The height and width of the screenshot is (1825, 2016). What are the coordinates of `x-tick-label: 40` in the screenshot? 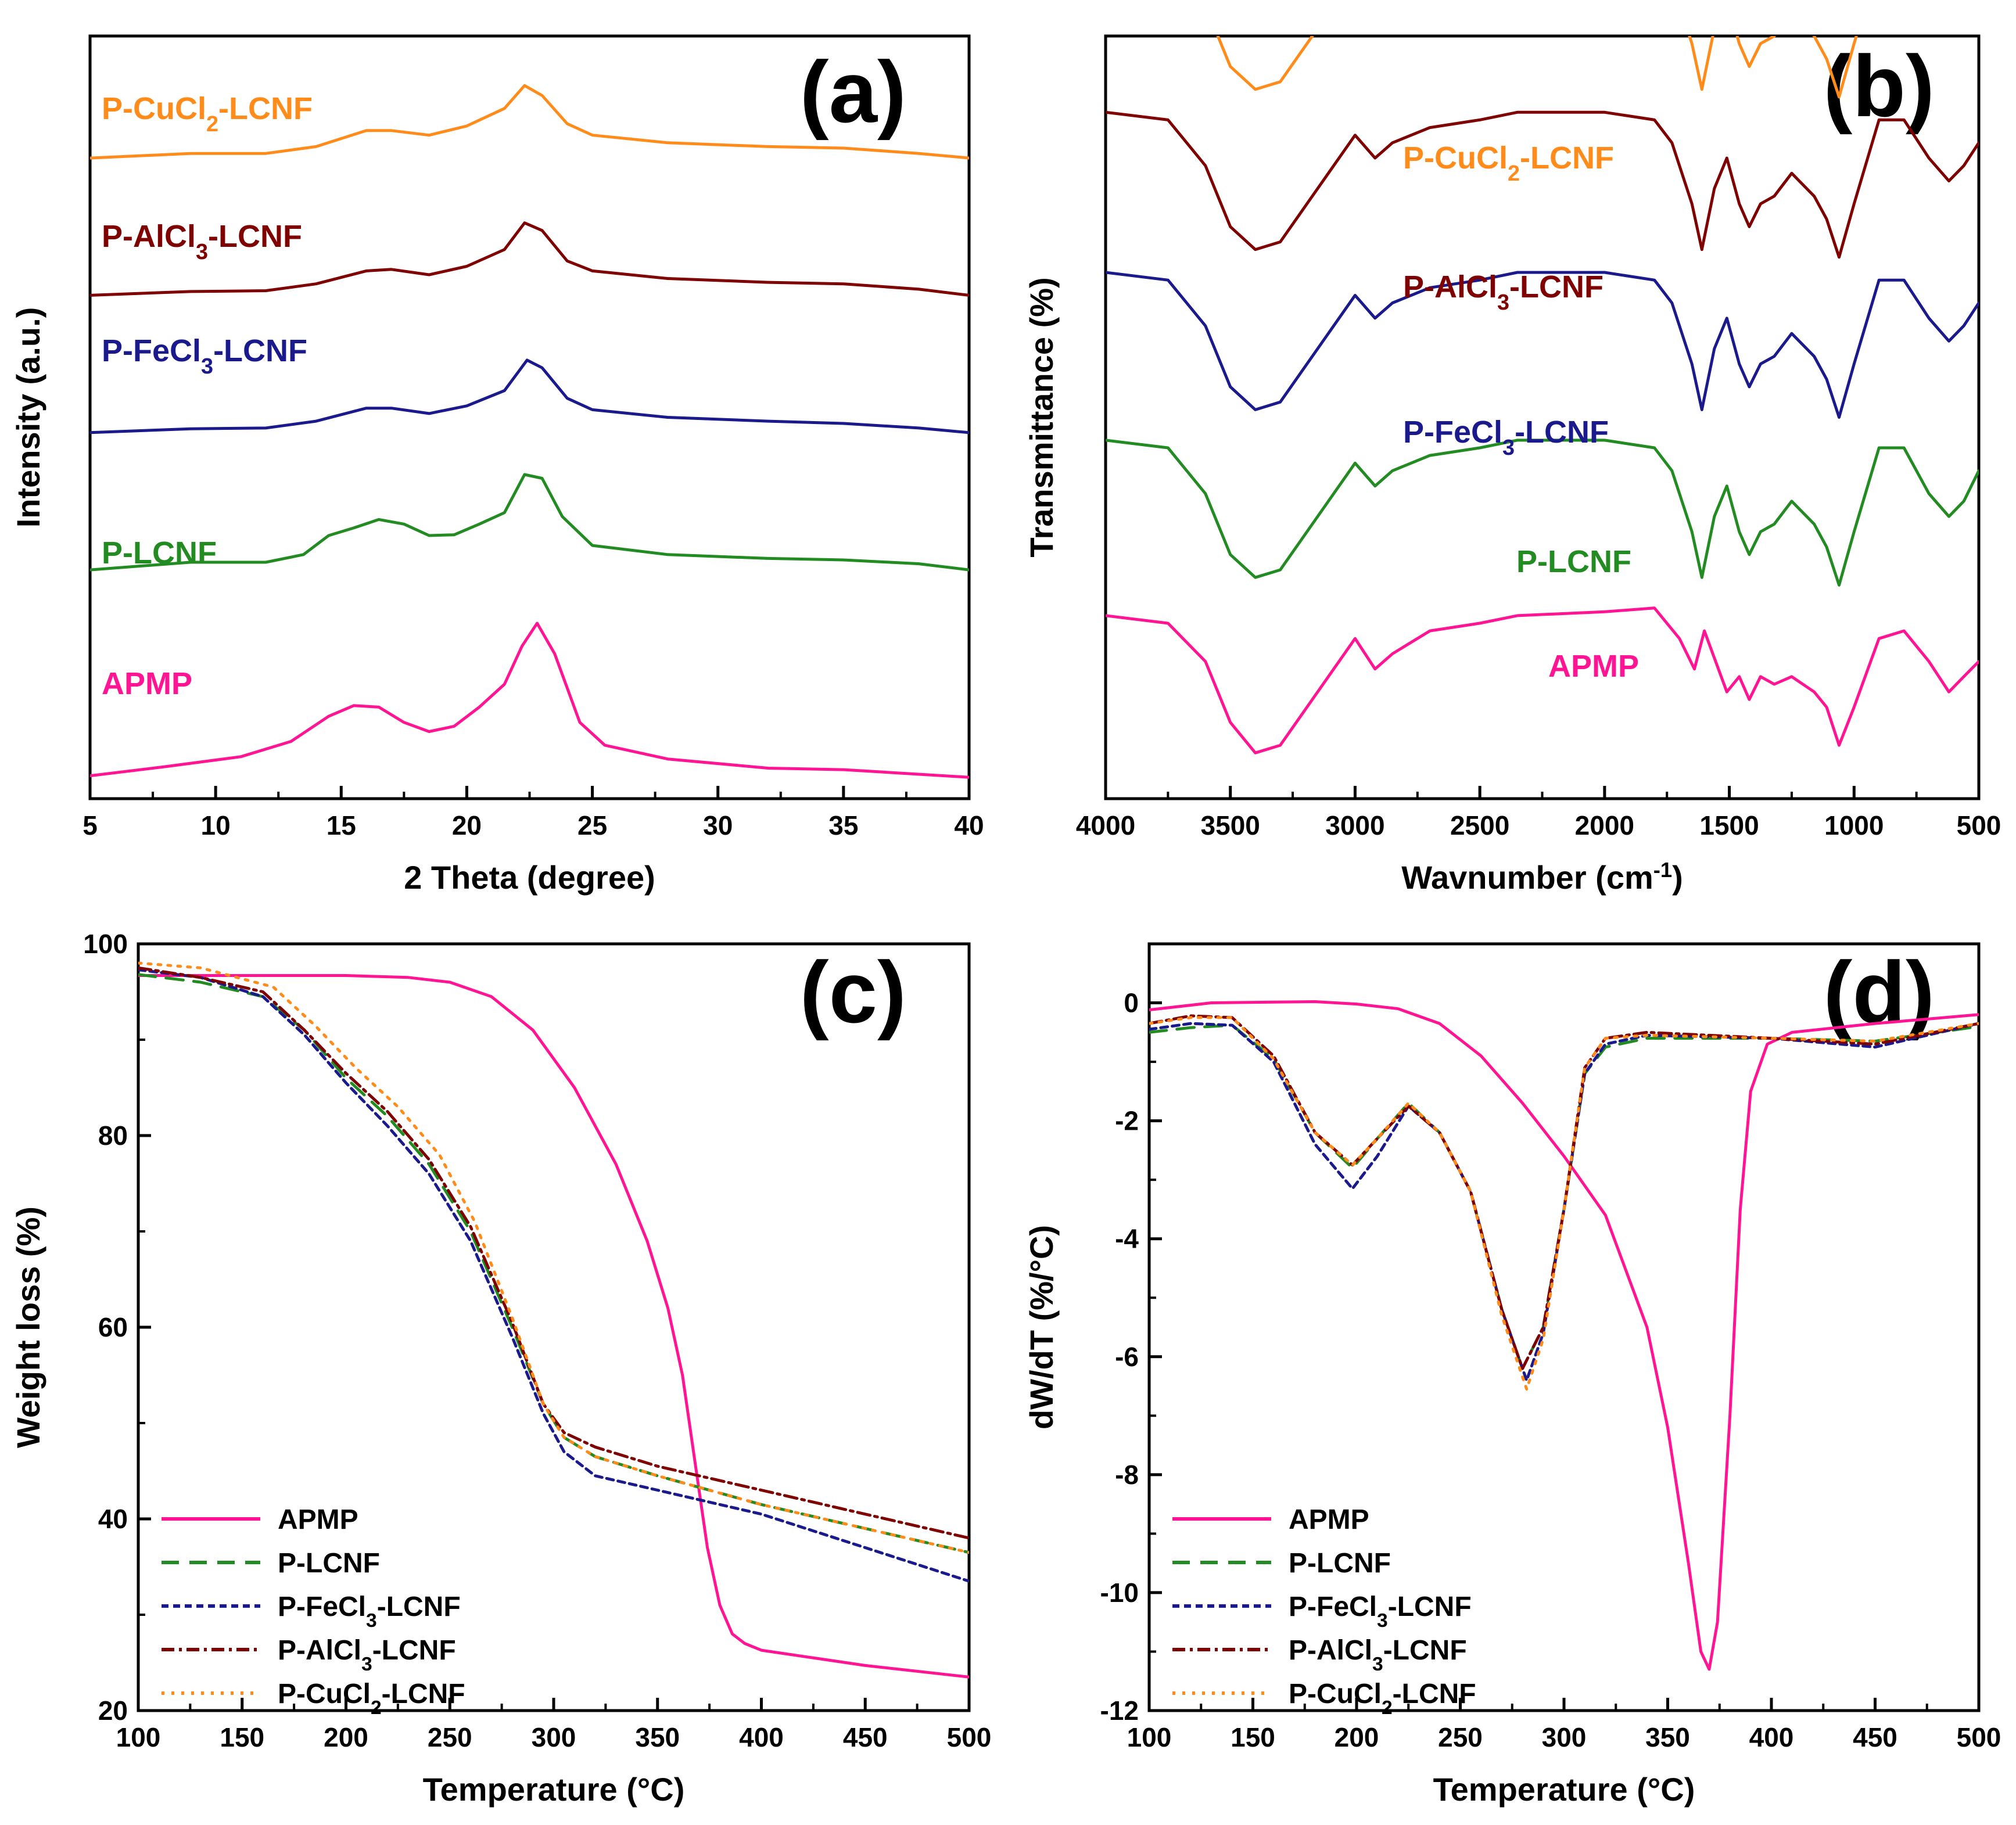 It's located at (969, 825).